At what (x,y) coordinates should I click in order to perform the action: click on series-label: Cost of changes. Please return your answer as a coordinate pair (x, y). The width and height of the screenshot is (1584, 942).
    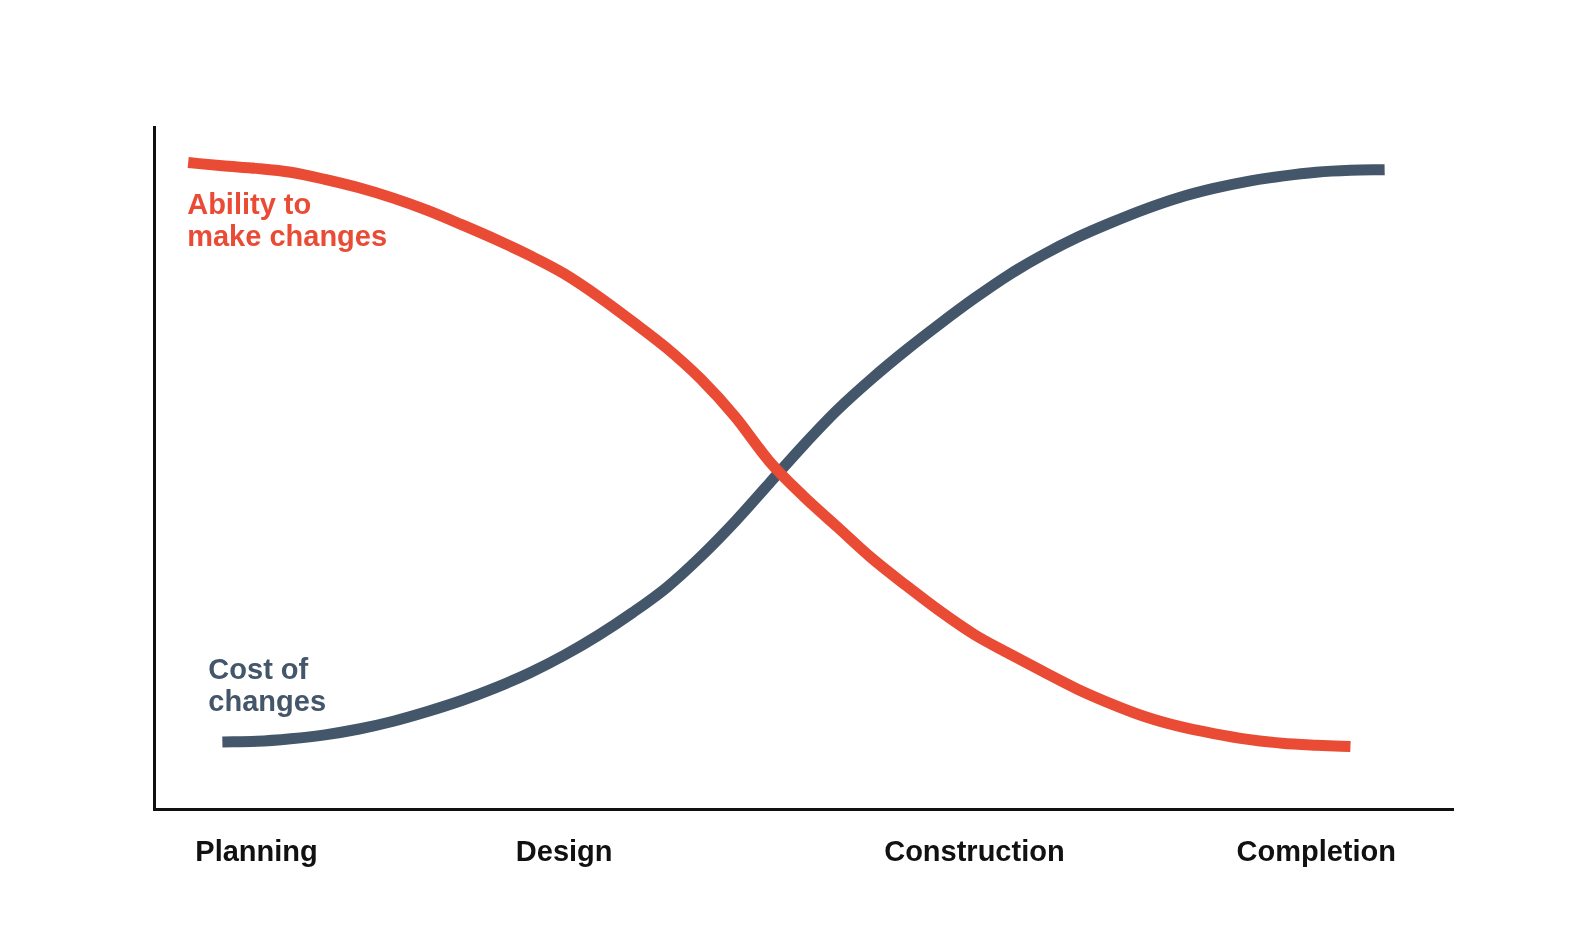
    Looking at the image, I should click on (267, 684).